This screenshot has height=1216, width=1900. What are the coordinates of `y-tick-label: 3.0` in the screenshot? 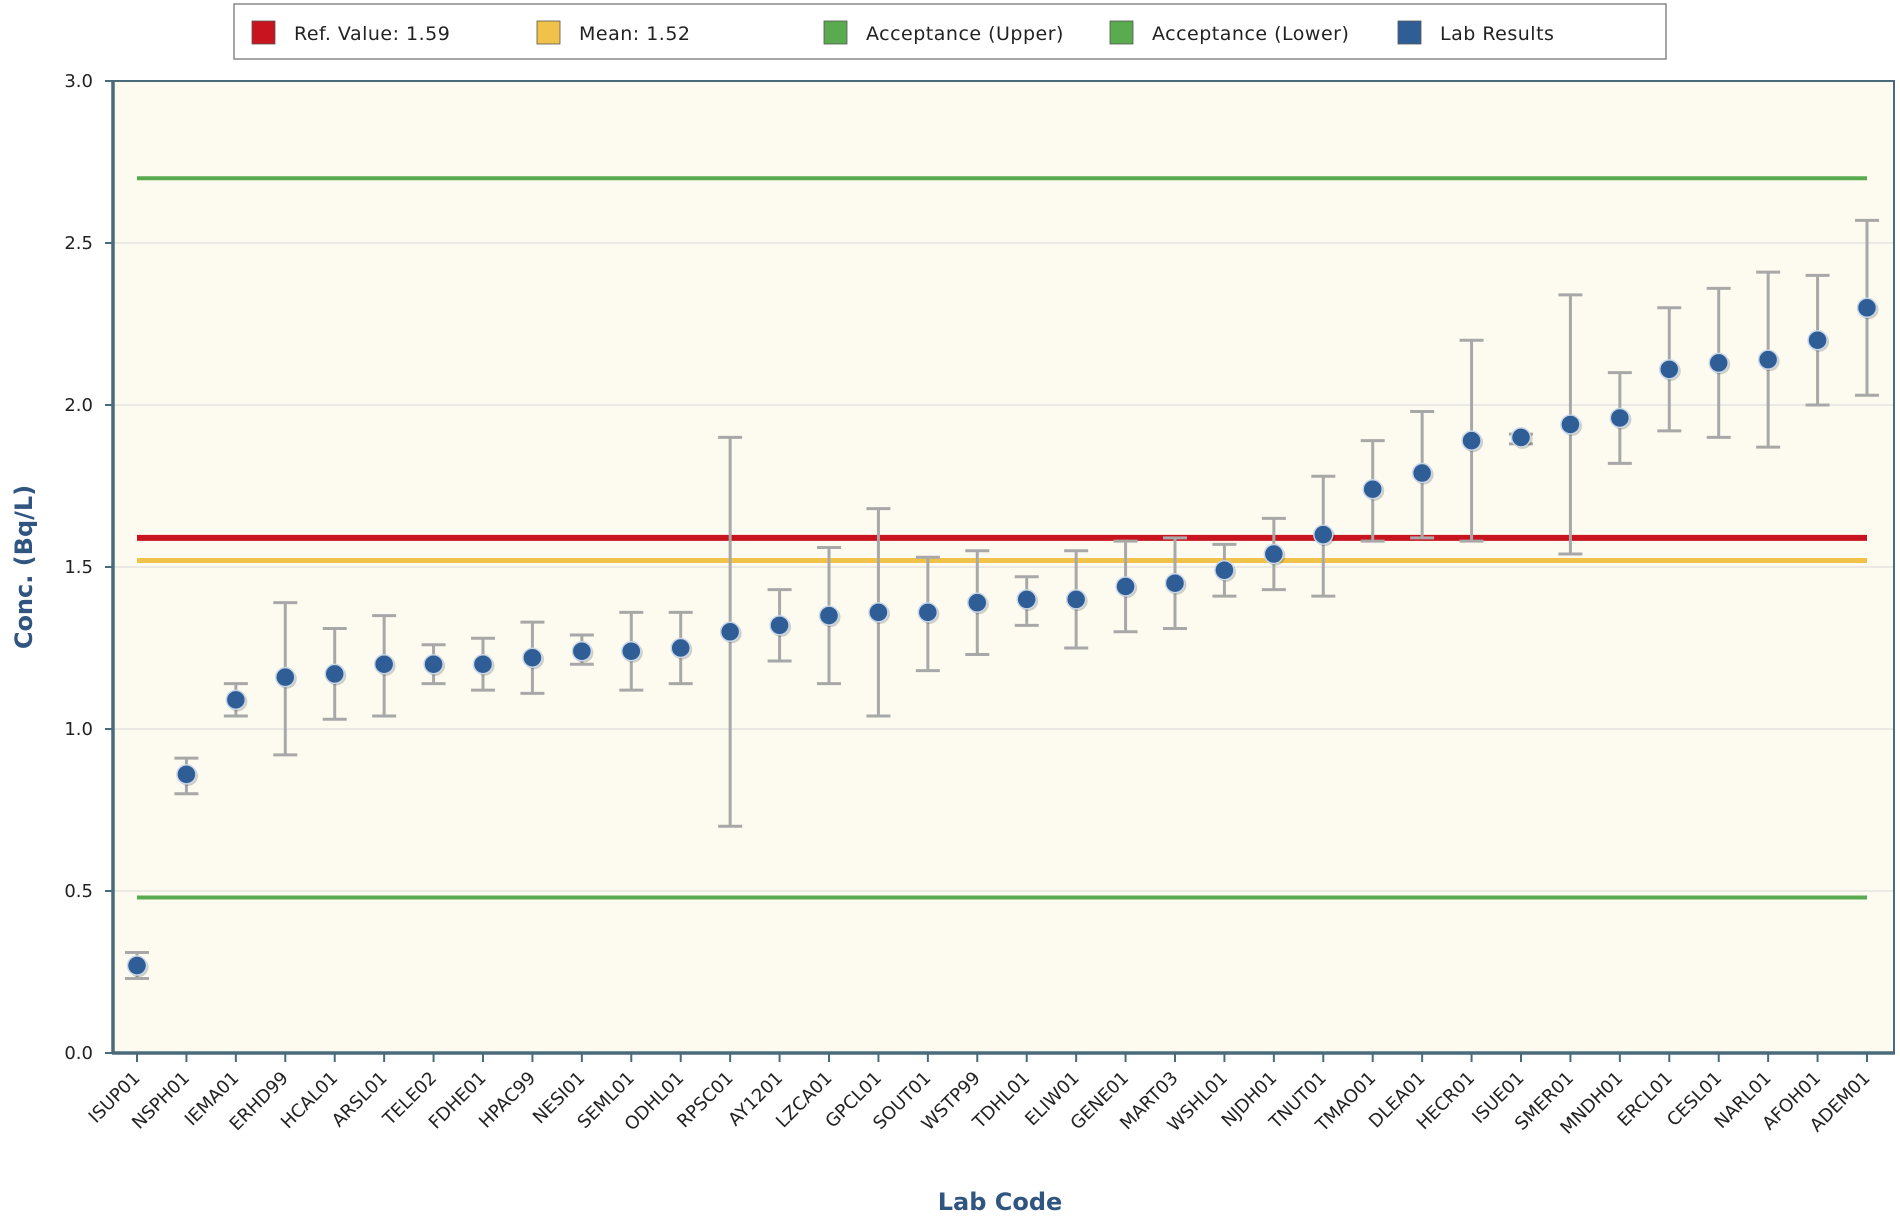 It's located at (78, 81).